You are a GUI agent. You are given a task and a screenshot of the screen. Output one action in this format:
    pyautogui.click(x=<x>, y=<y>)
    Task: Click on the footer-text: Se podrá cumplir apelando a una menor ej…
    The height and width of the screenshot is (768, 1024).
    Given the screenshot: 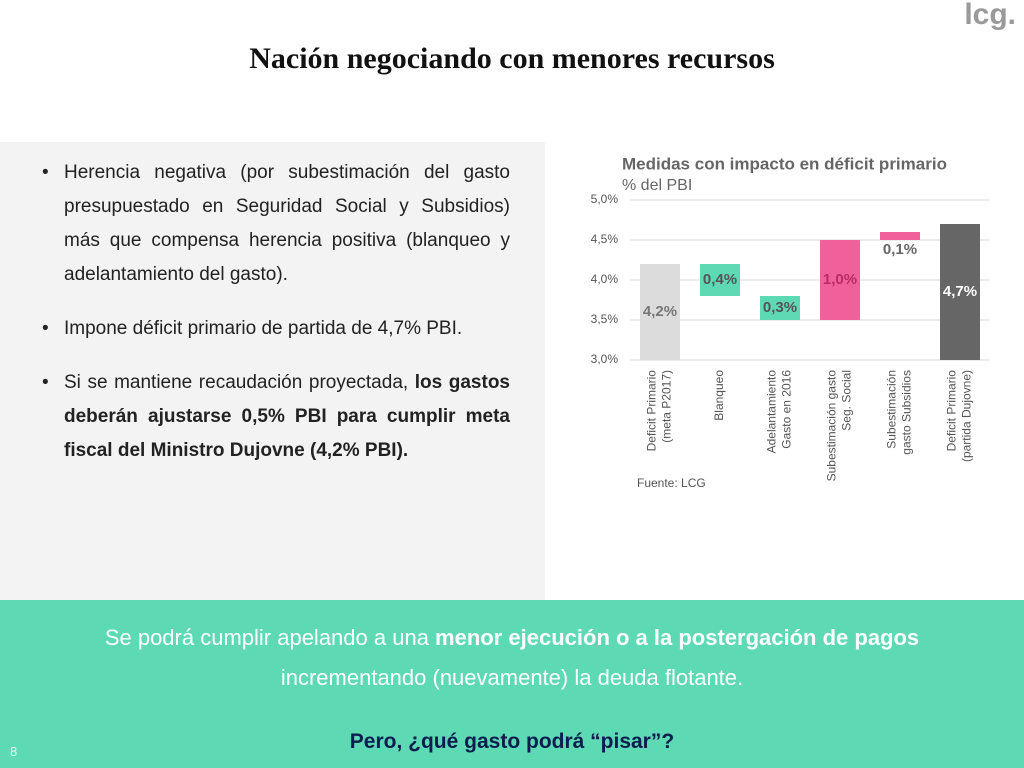 What is the action you would take?
    pyautogui.click(x=512, y=658)
    